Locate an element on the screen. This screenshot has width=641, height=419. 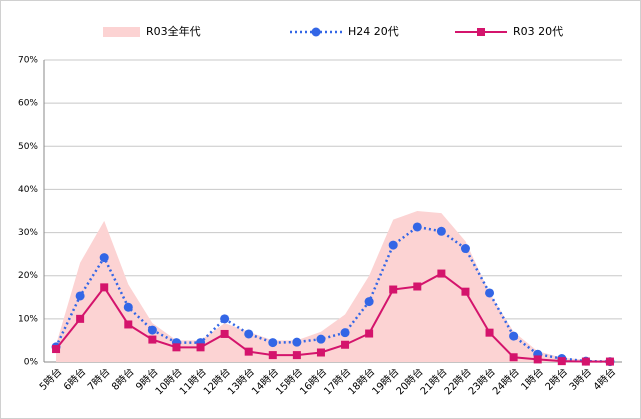
legend-label: R03 20代 is located at coordinates (538, 31).